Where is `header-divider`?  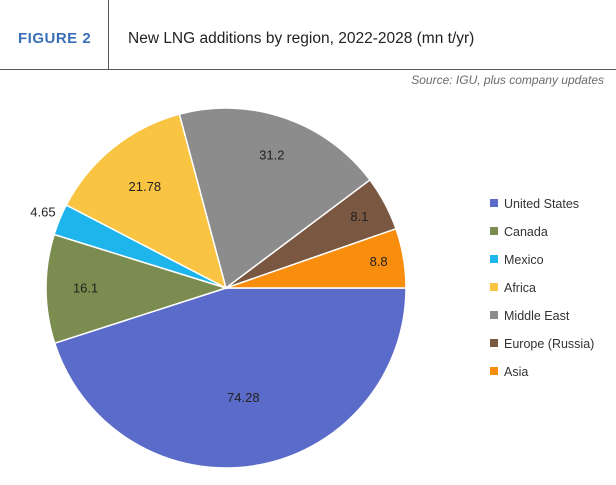
header-divider is located at coordinates (108, 35).